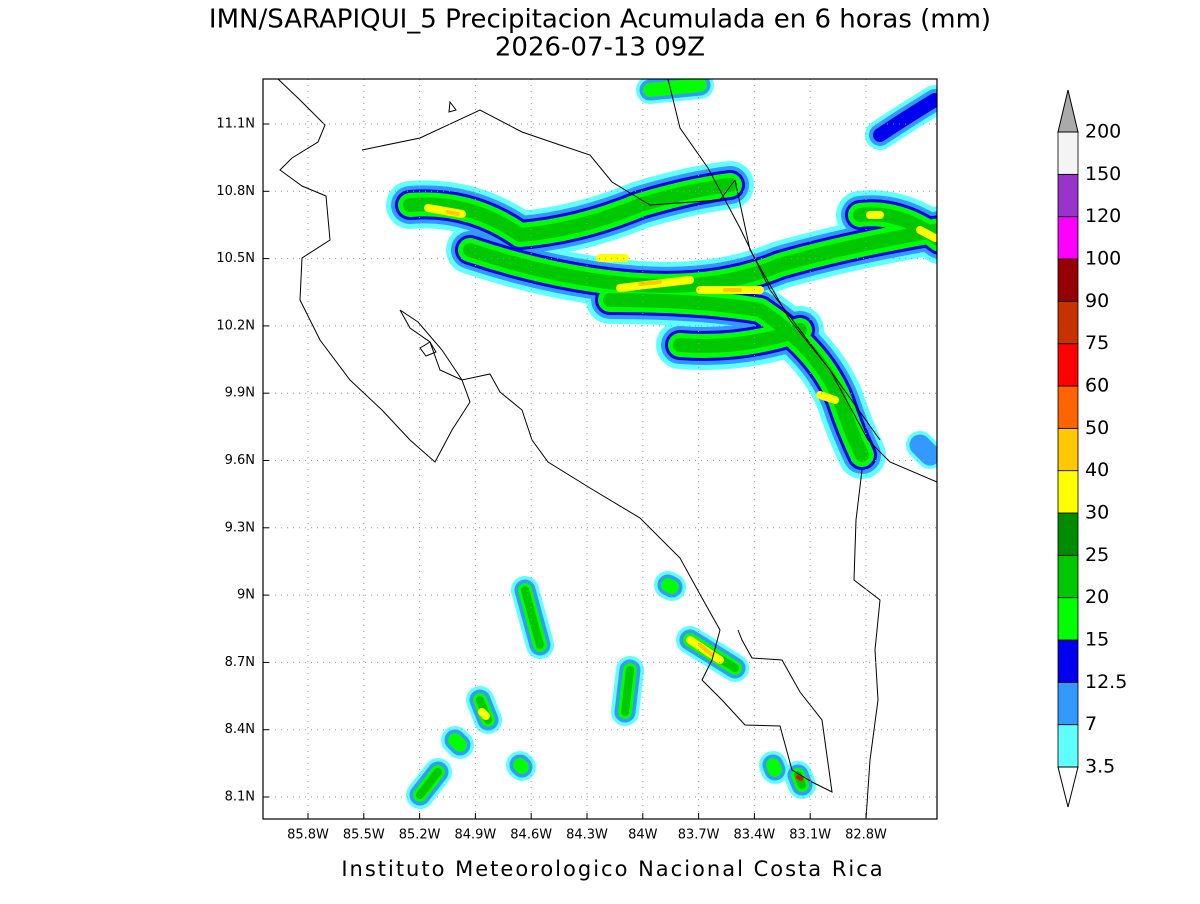 This screenshot has width=1200, height=904. I want to click on colorbar-label: 3.5, so click(1100, 767).